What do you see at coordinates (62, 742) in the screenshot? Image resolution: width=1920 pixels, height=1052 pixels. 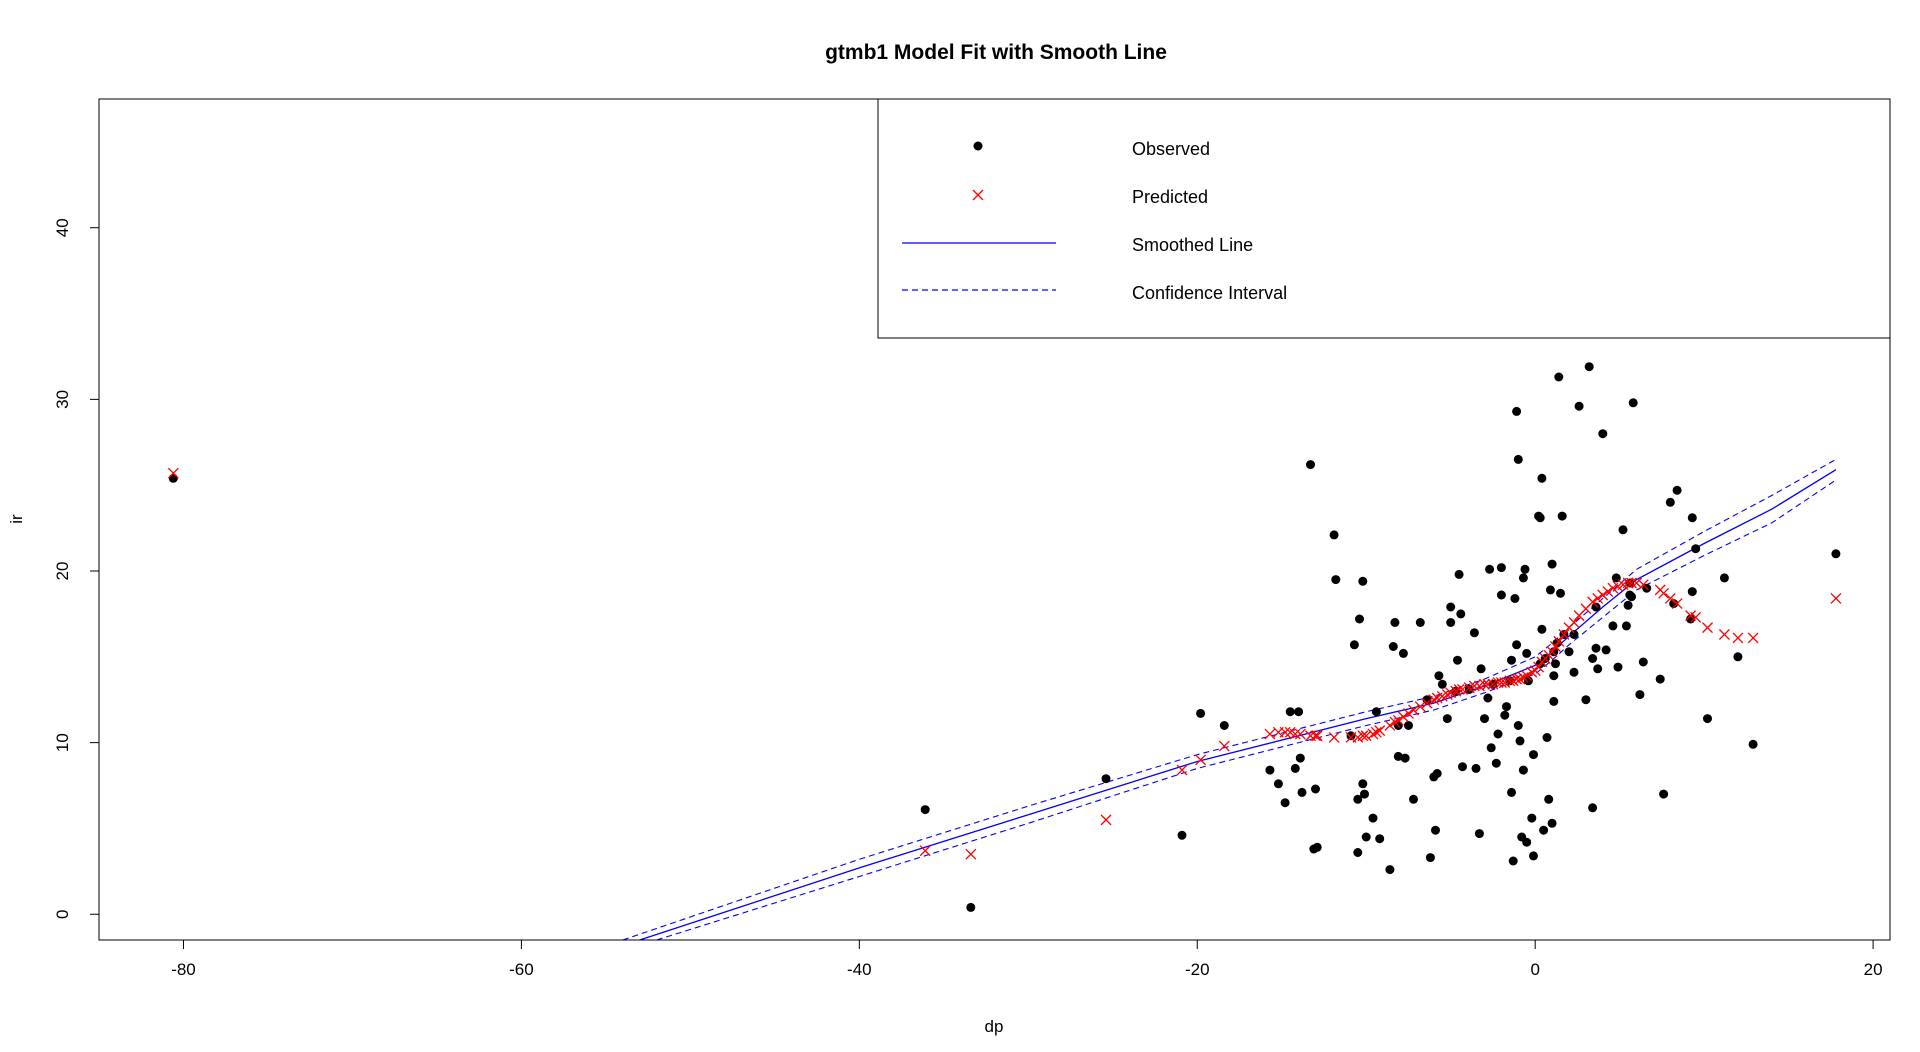 I see `y-tick-label: 10` at bounding box center [62, 742].